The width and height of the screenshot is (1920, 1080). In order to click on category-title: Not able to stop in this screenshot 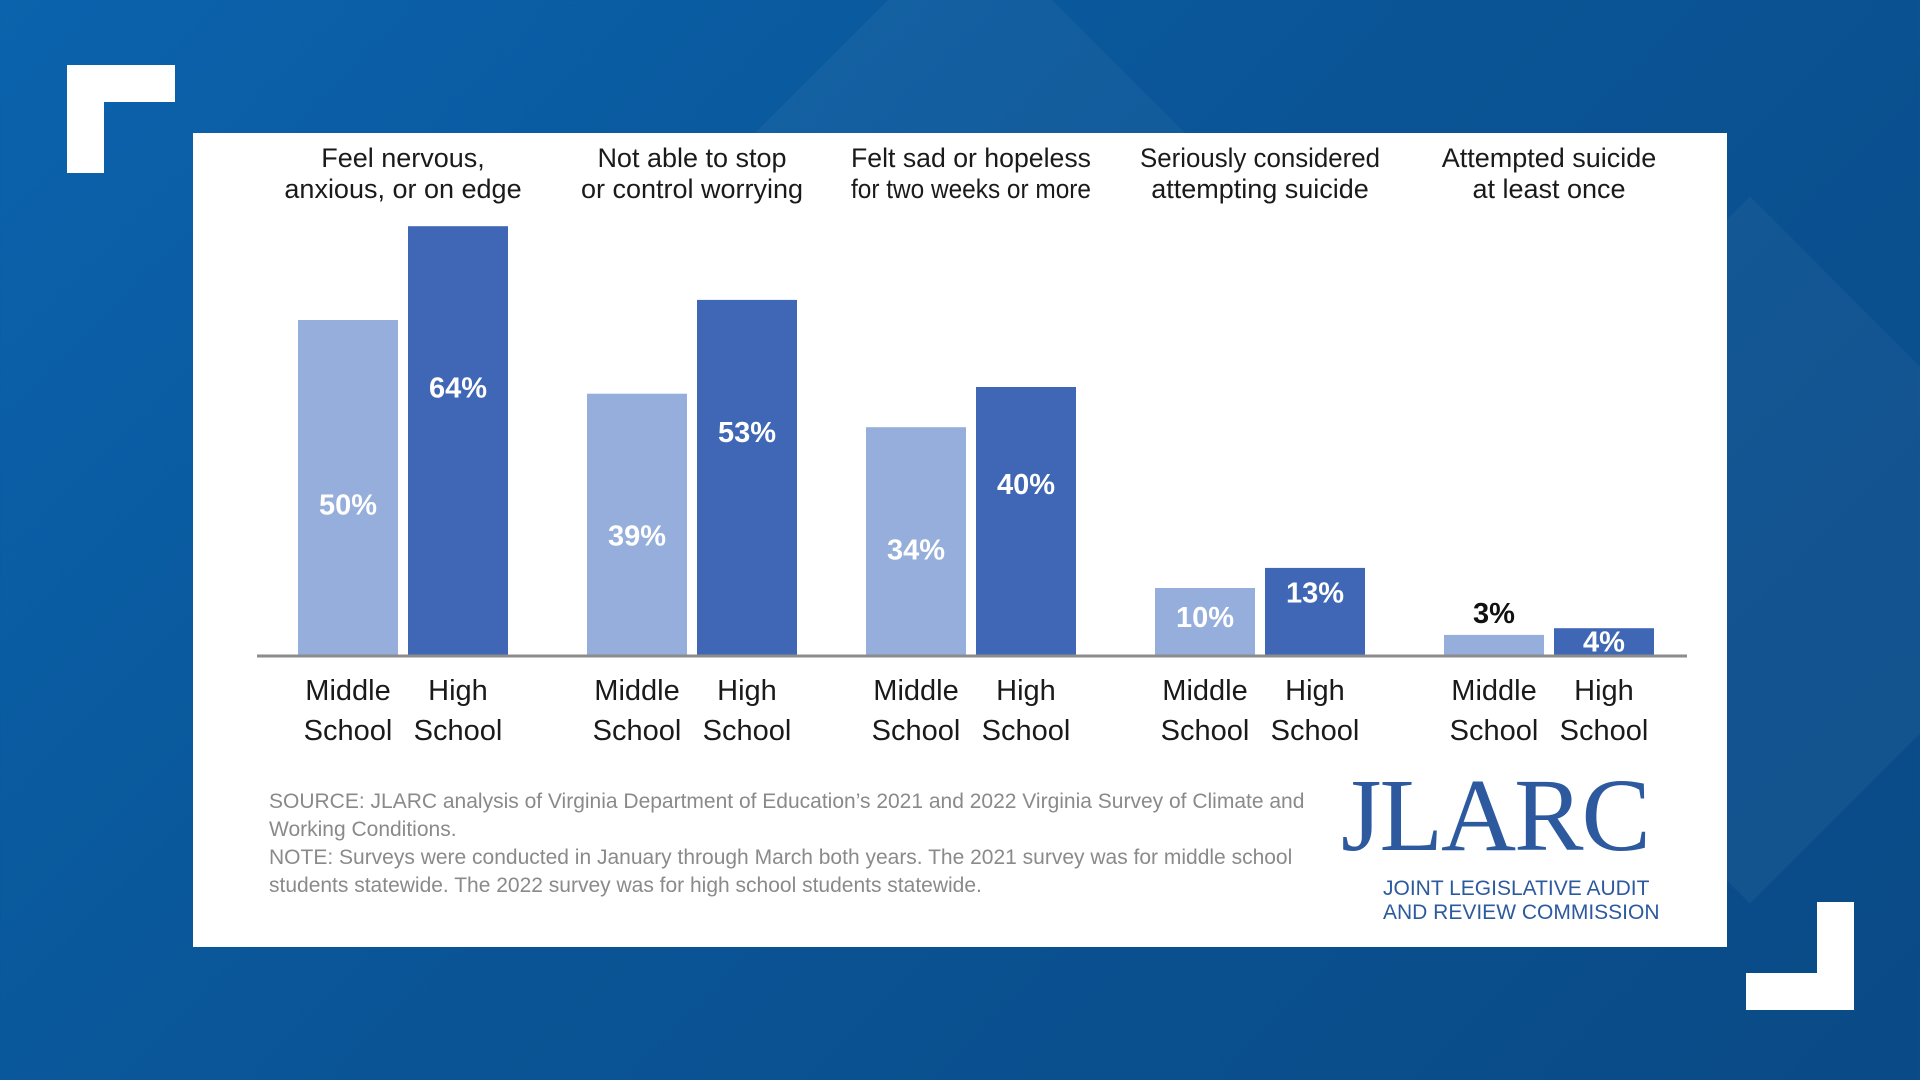, I will do `click(691, 158)`.